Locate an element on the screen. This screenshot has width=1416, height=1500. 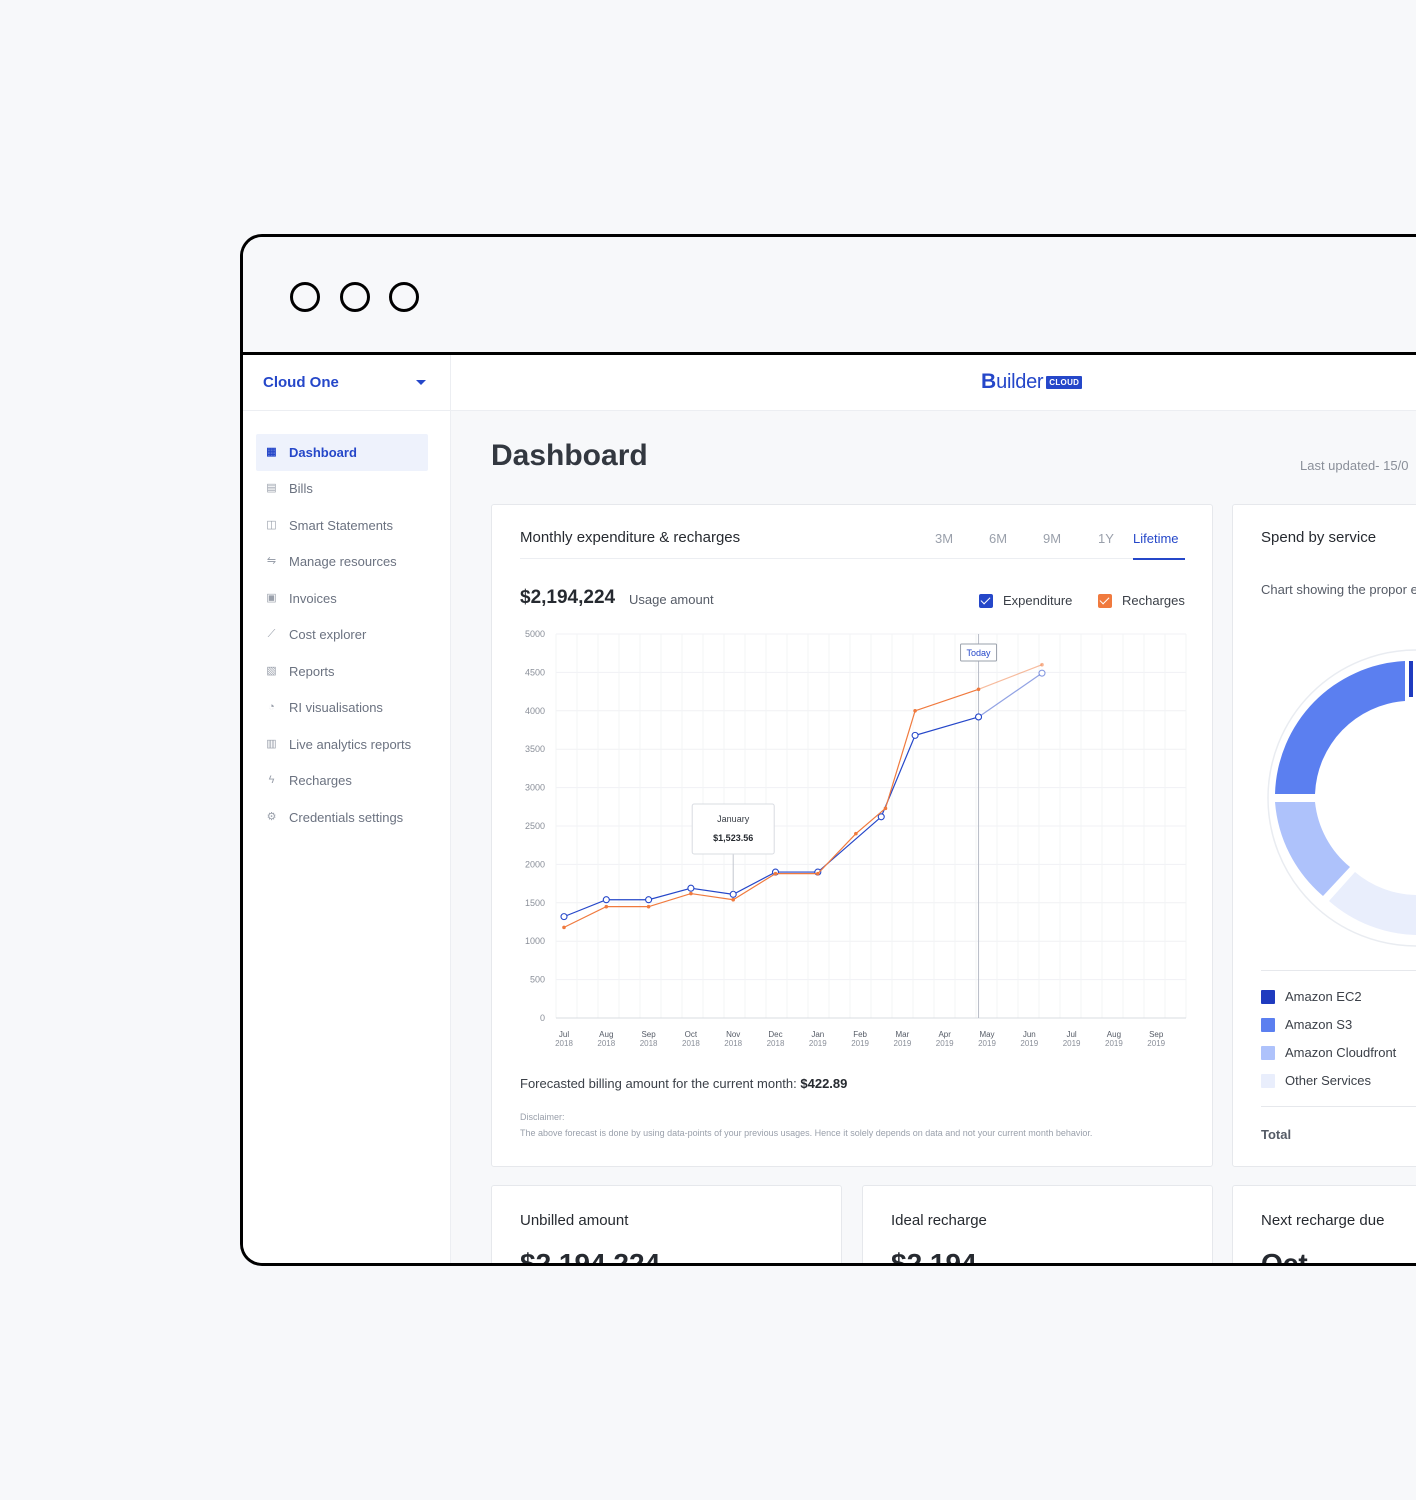
service-label: Amazon S3 is located at coordinates (1319, 1024).